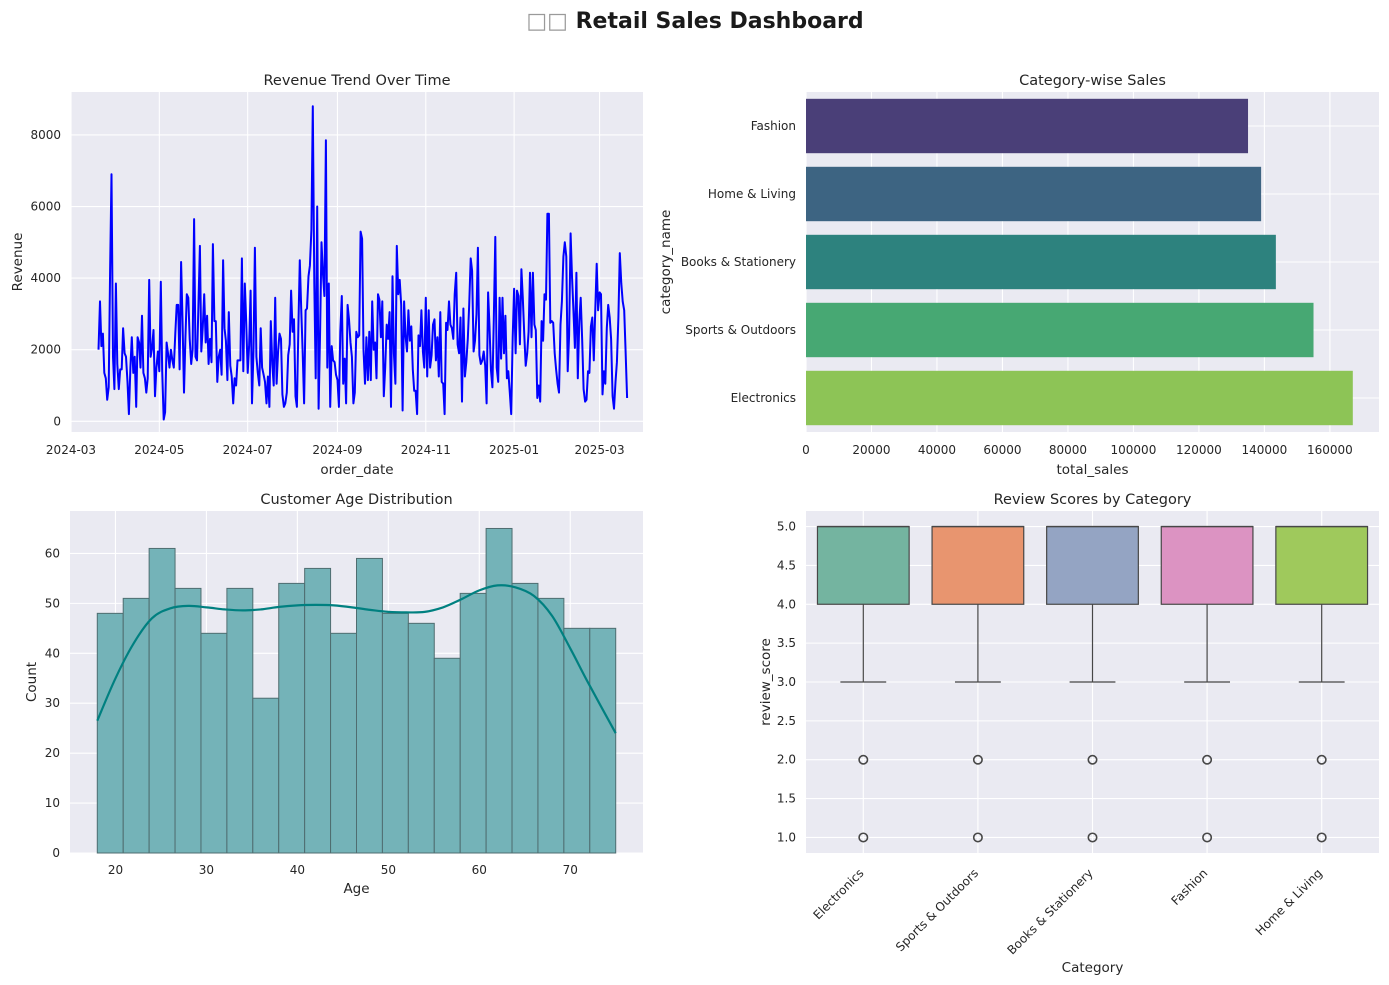 The image size is (1389, 985). I want to click on y-tick-label: 1.0, so click(786, 837).